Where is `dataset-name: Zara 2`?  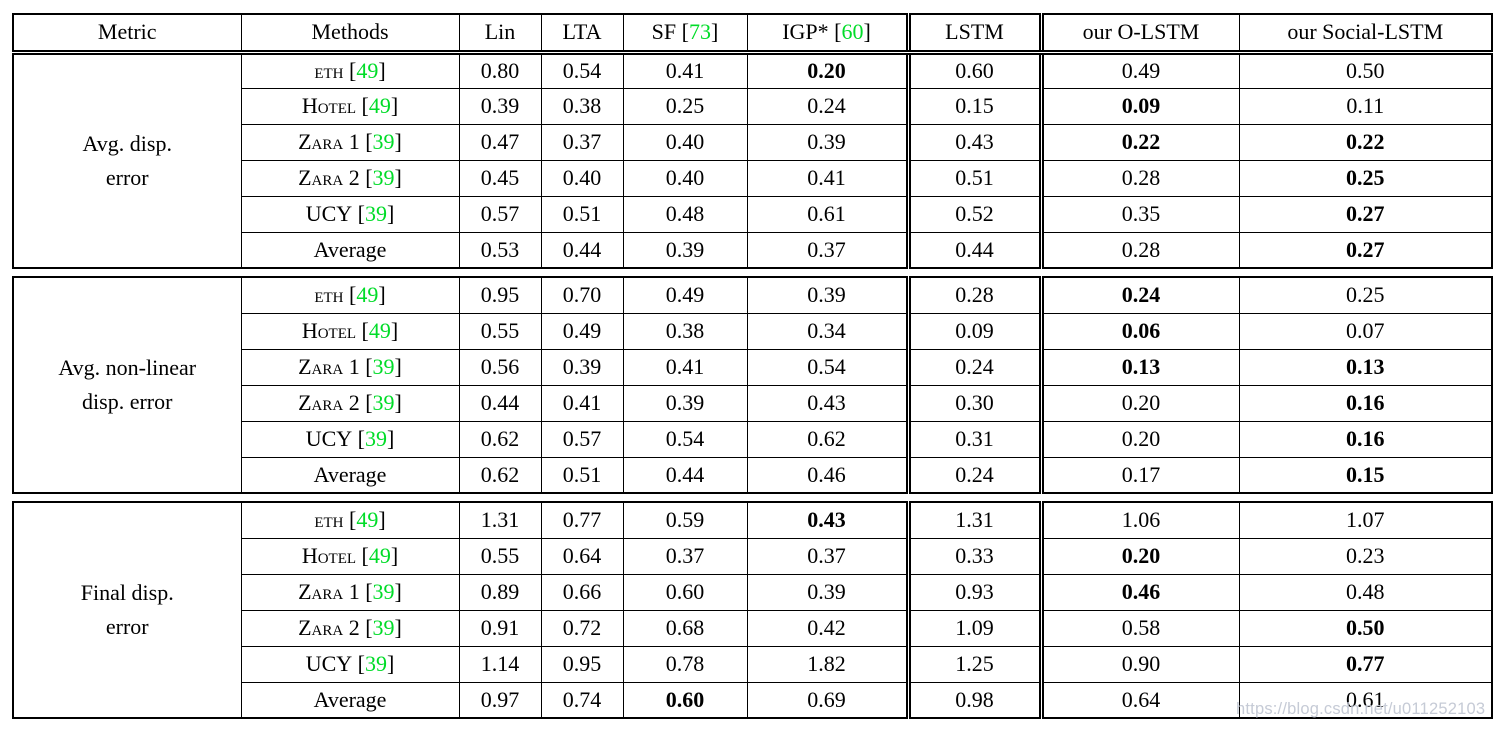
dataset-name: Zara 2 is located at coordinates (329, 402).